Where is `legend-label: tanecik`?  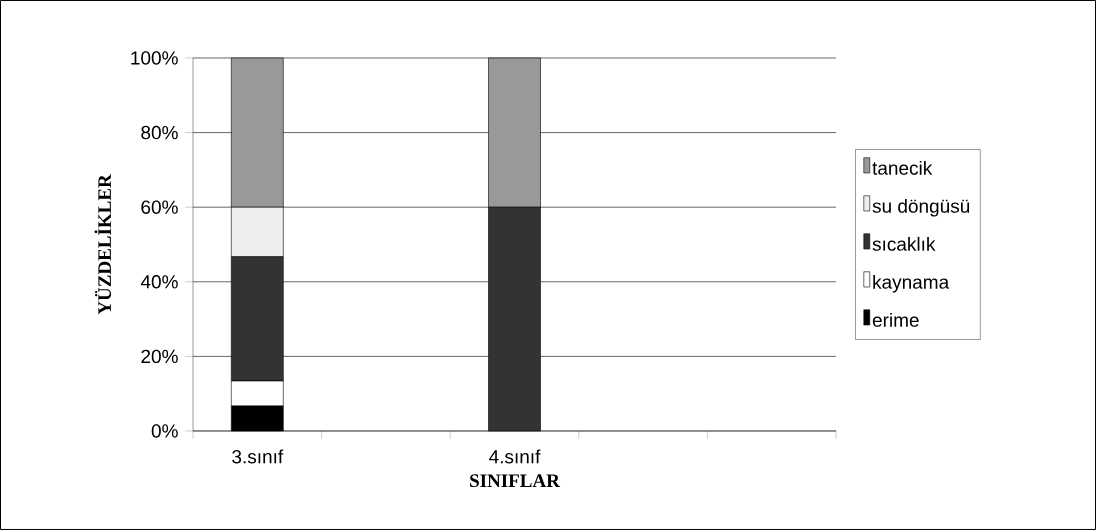 legend-label: tanecik is located at coordinates (902, 167).